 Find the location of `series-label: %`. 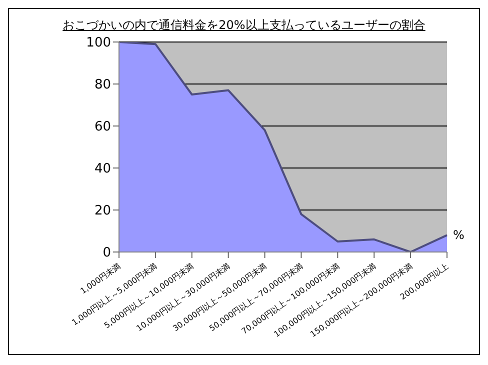

series-label: % is located at coordinates (458, 235).